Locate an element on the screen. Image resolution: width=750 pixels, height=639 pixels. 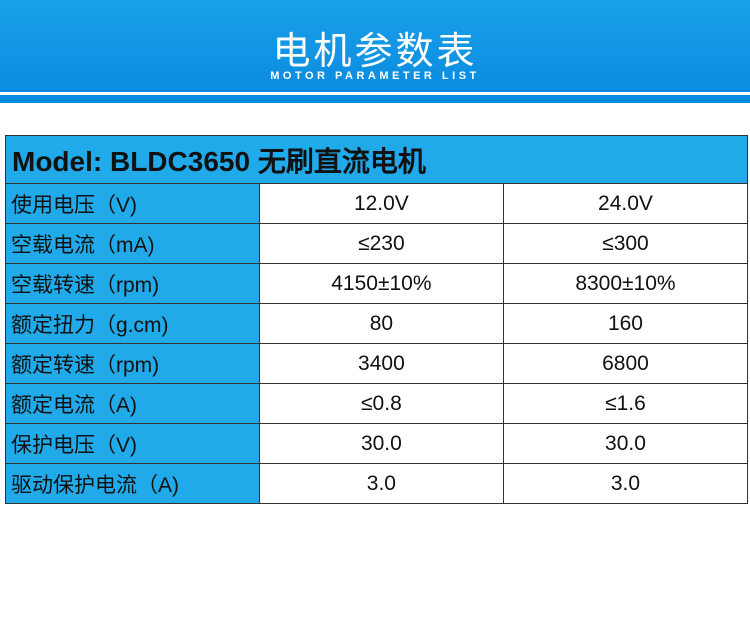
table-row: 保护电压（V) 30.0 30.0 is located at coordinates (377, 443).